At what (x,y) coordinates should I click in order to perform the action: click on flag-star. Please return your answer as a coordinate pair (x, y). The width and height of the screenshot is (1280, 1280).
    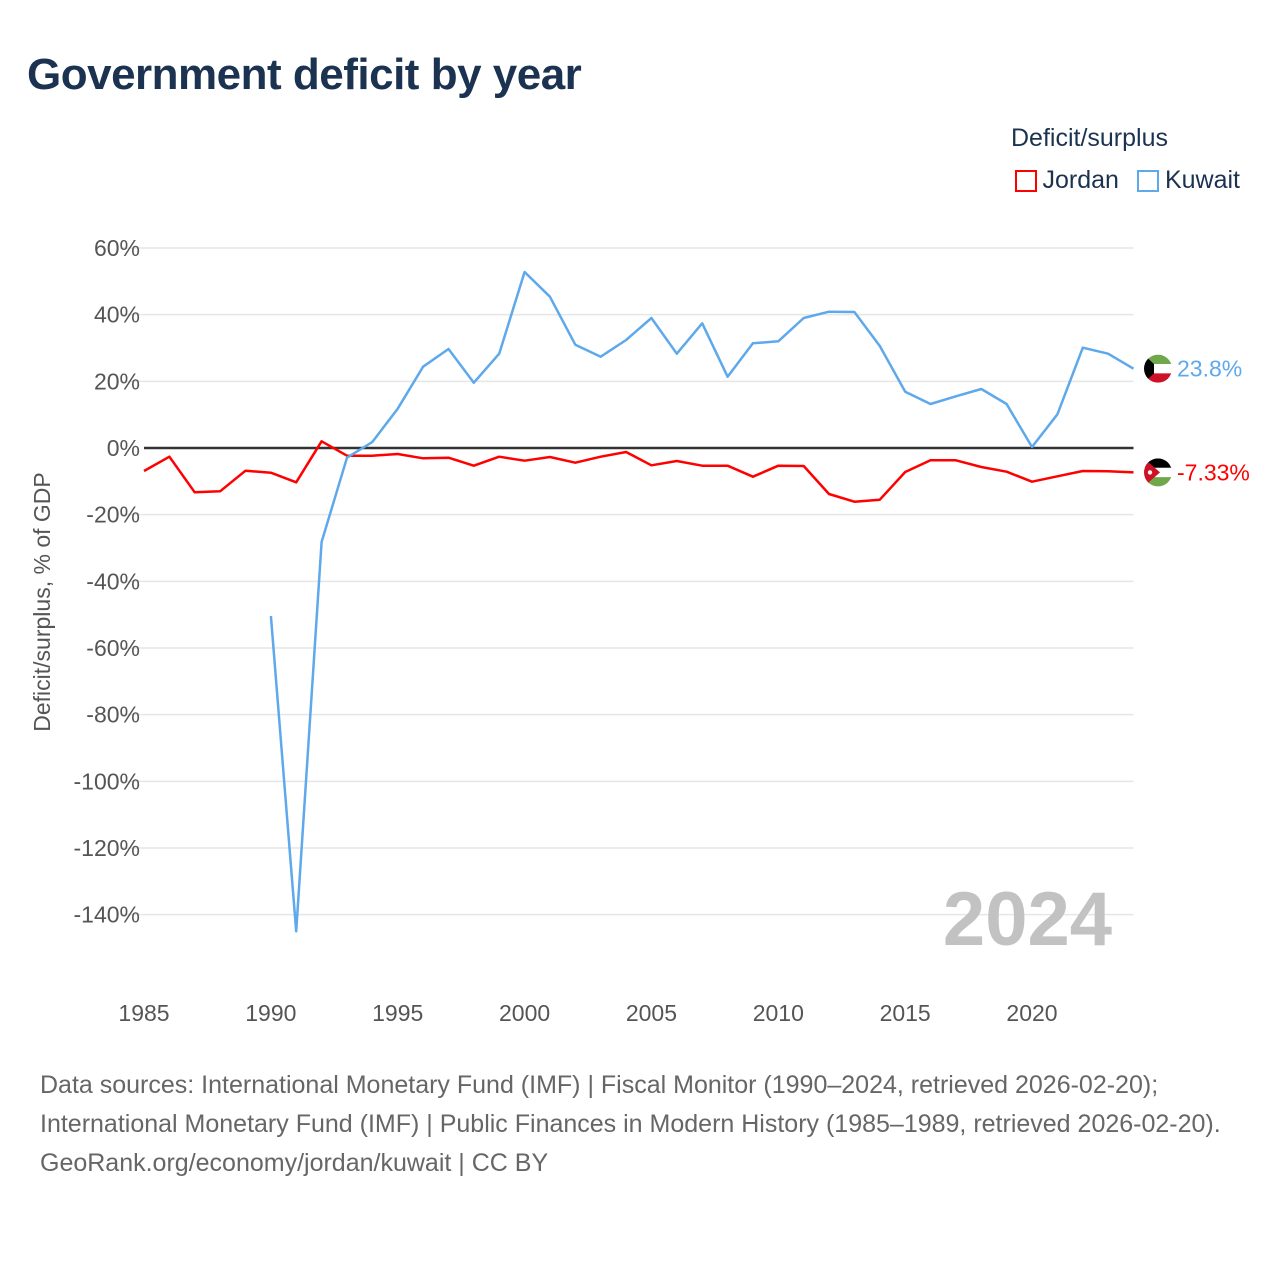
    Looking at the image, I should click on (1150, 472).